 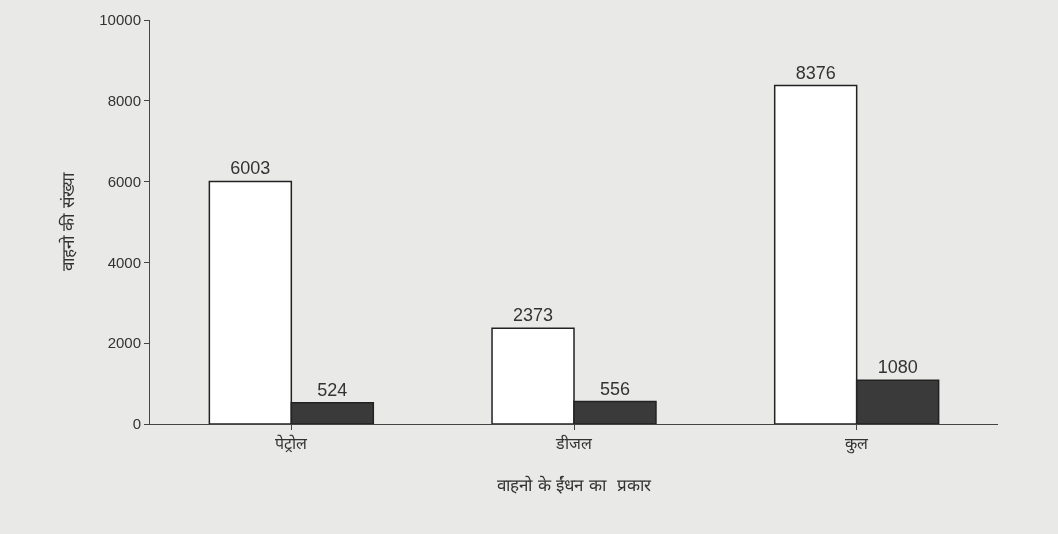 What do you see at coordinates (136, 424) in the screenshot?
I see `y-tick-label: 0` at bounding box center [136, 424].